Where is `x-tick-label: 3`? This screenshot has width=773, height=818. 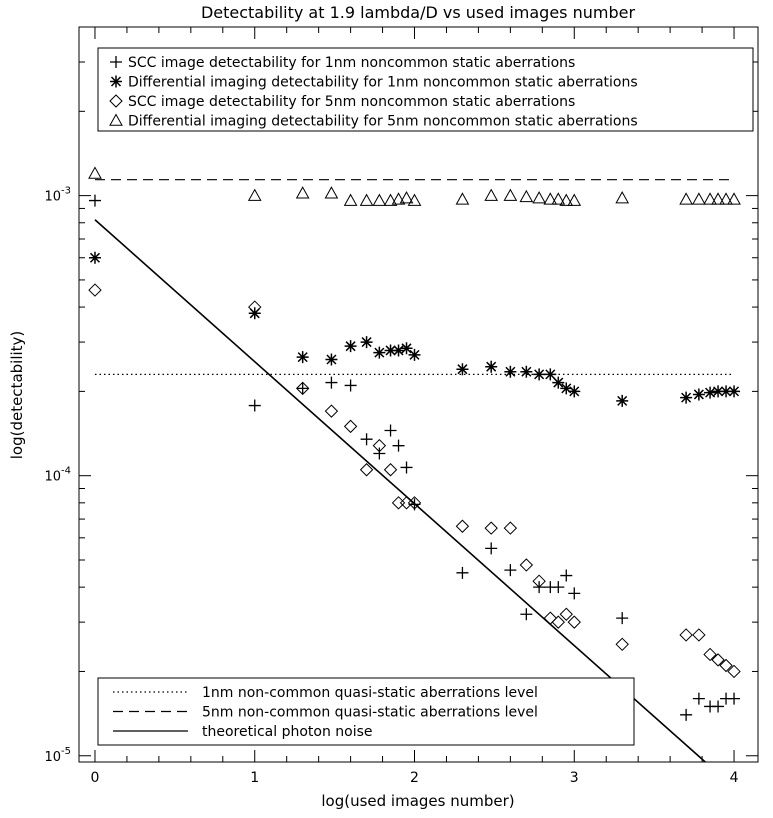 x-tick-label: 3 is located at coordinates (574, 778).